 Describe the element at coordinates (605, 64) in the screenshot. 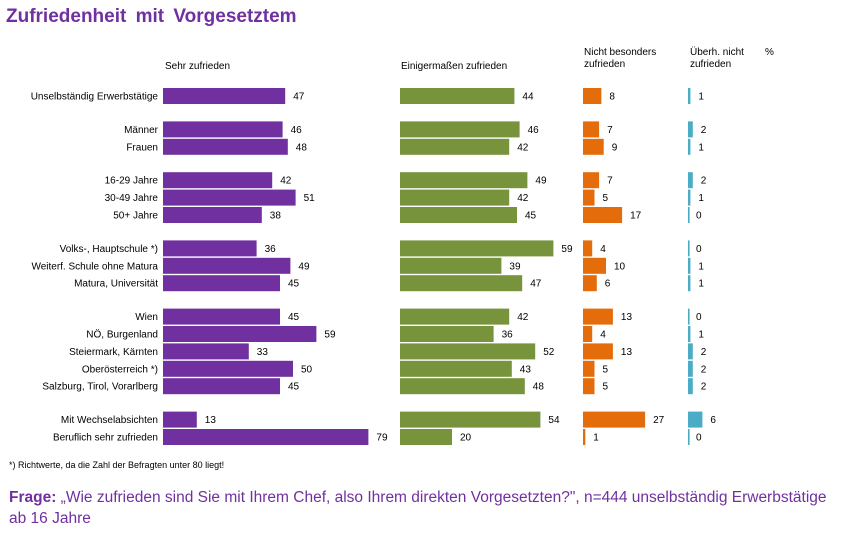

I see `header-nicht-besonders-line2: zufrieden` at that location.